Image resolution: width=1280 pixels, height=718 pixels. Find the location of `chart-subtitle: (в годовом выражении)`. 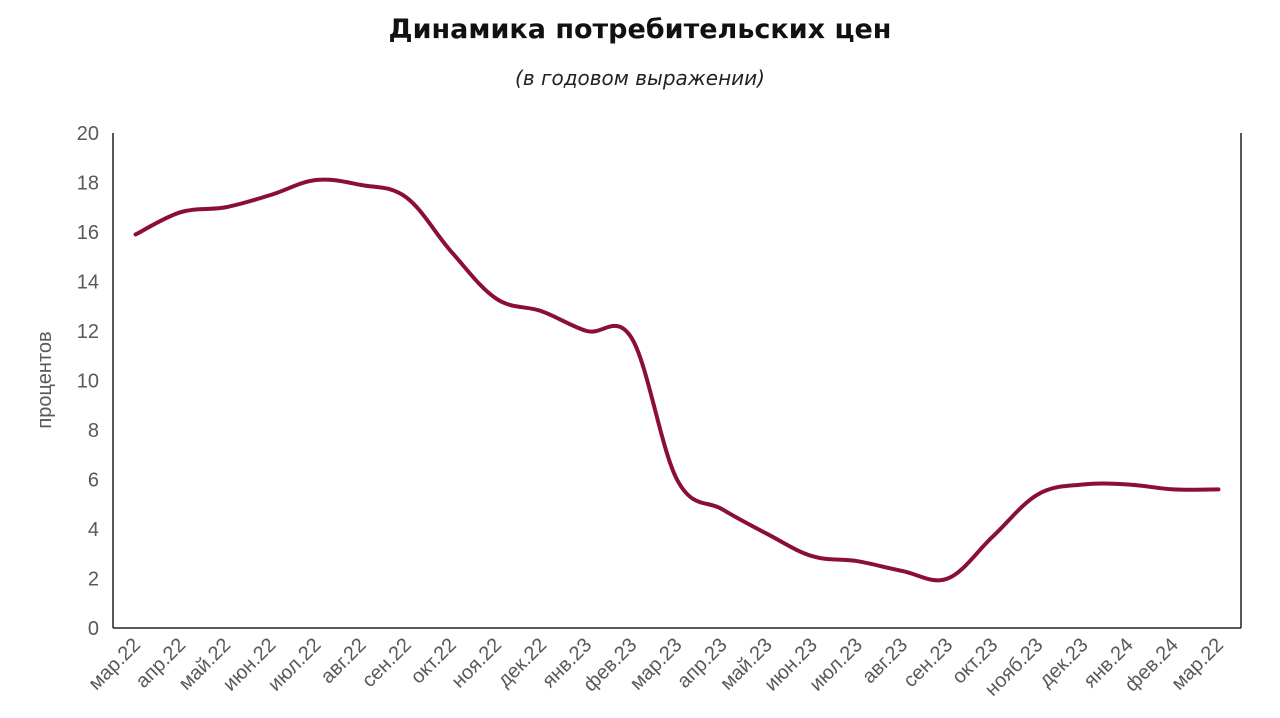

chart-subtitle: (в годовом выражении) is located at coordinates (640, 78).